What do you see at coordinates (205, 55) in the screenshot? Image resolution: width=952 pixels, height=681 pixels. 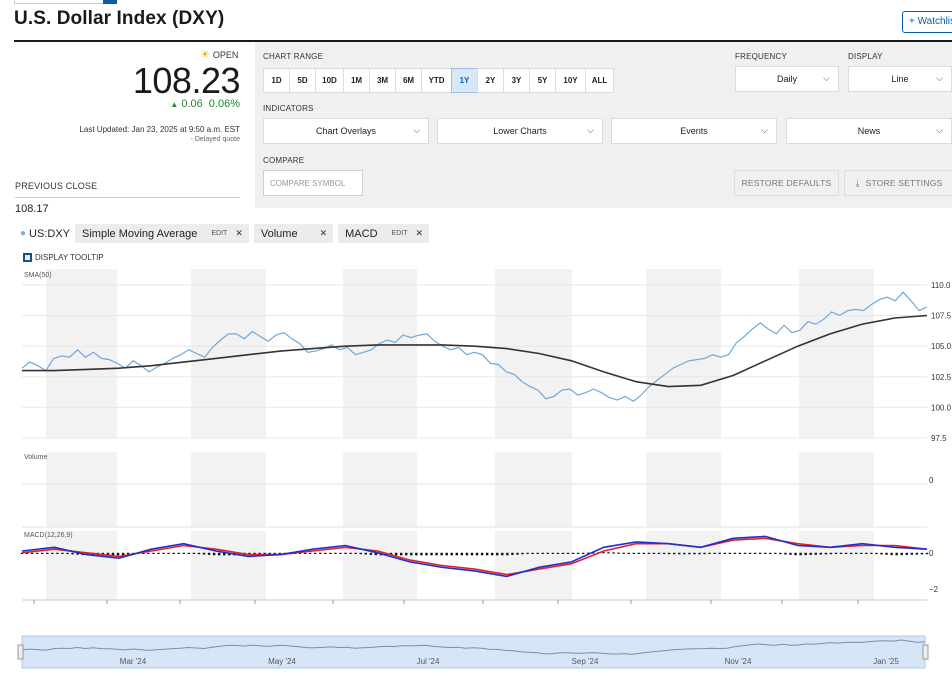 I see `sun-icon: ☀` at bounding box center [205, 55].